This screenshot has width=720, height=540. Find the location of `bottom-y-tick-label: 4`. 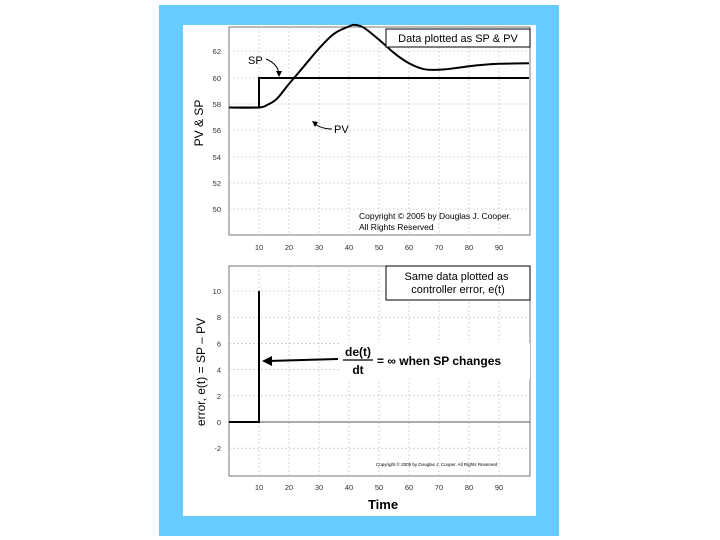

bottom-y-tick-label: 4 is located at coordinates (219, 370).